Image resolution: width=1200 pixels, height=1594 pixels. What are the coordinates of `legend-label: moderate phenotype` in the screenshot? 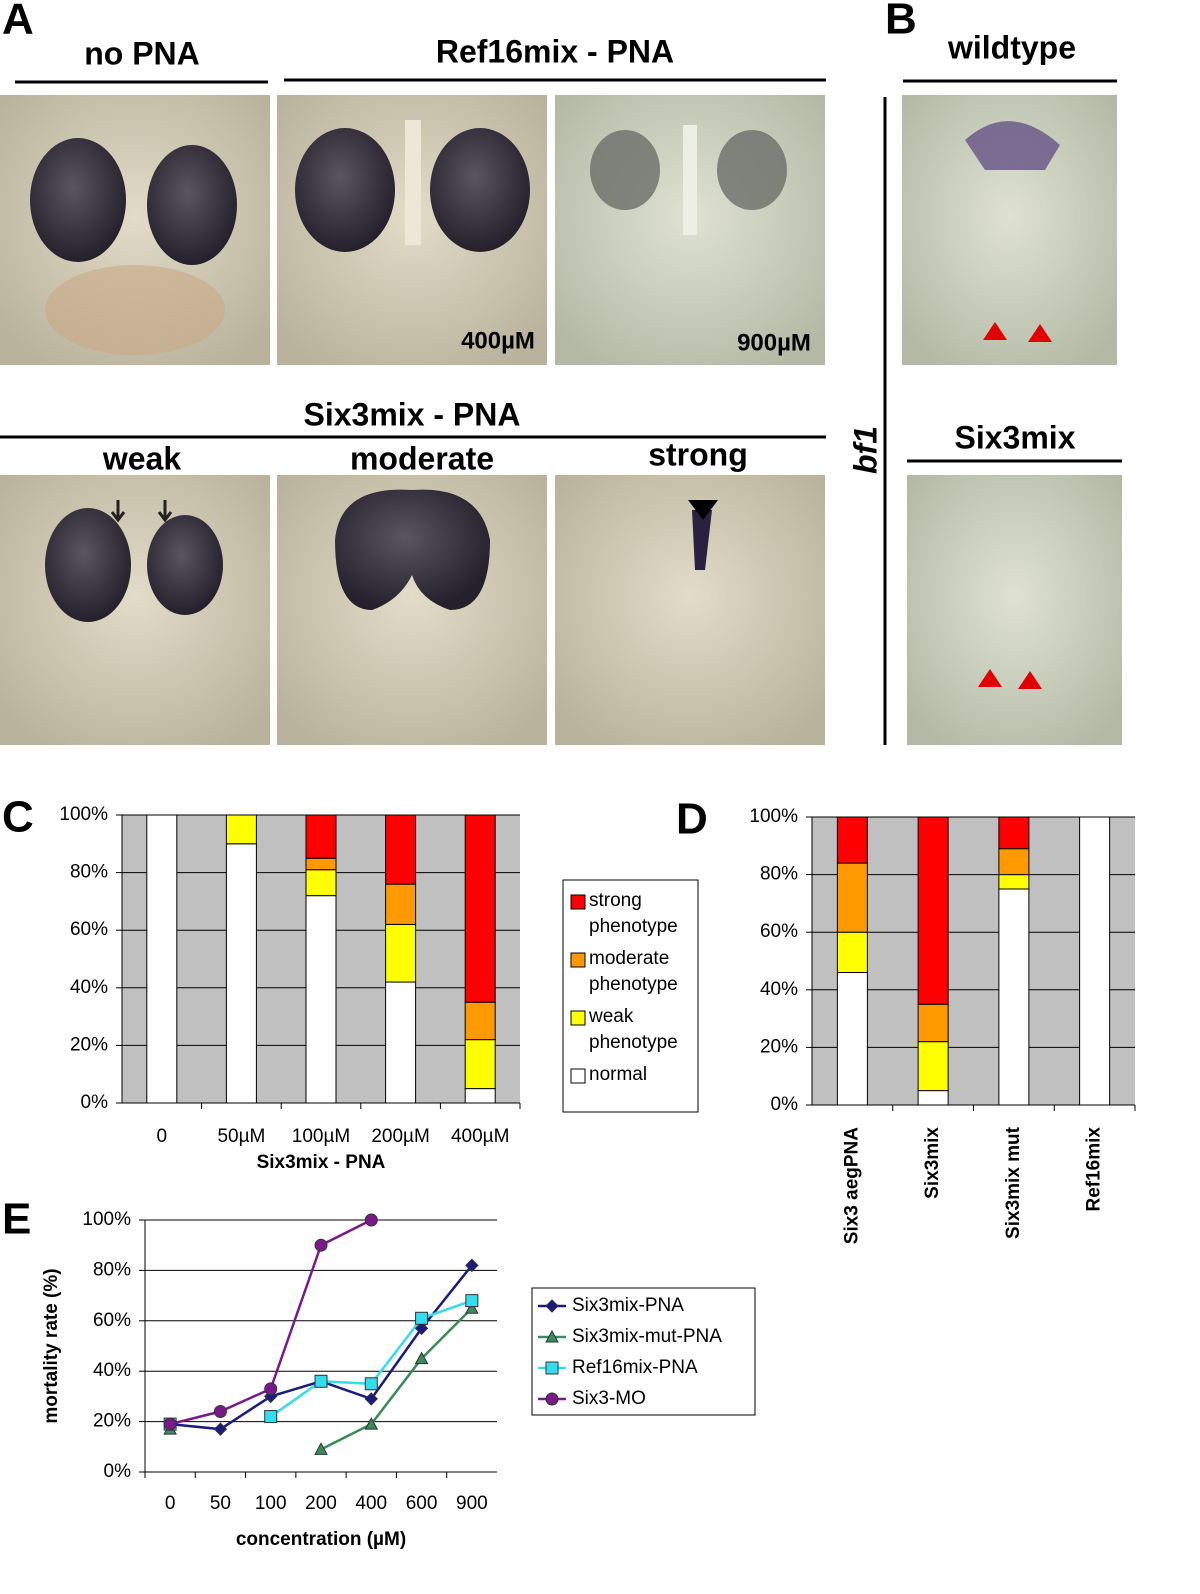 It's located at (633, 971).